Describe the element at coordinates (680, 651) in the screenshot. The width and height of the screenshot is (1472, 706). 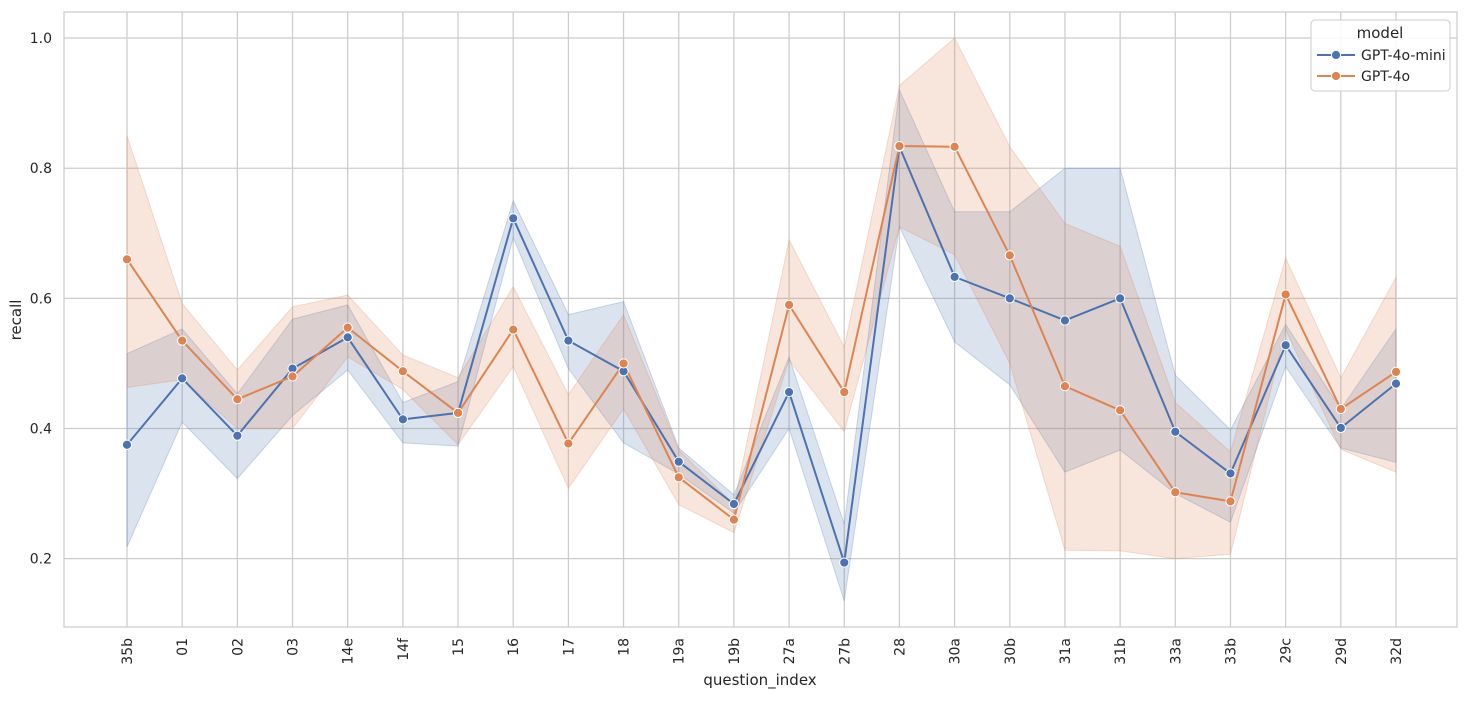
I see `x-tick-label: 19a` at that location.